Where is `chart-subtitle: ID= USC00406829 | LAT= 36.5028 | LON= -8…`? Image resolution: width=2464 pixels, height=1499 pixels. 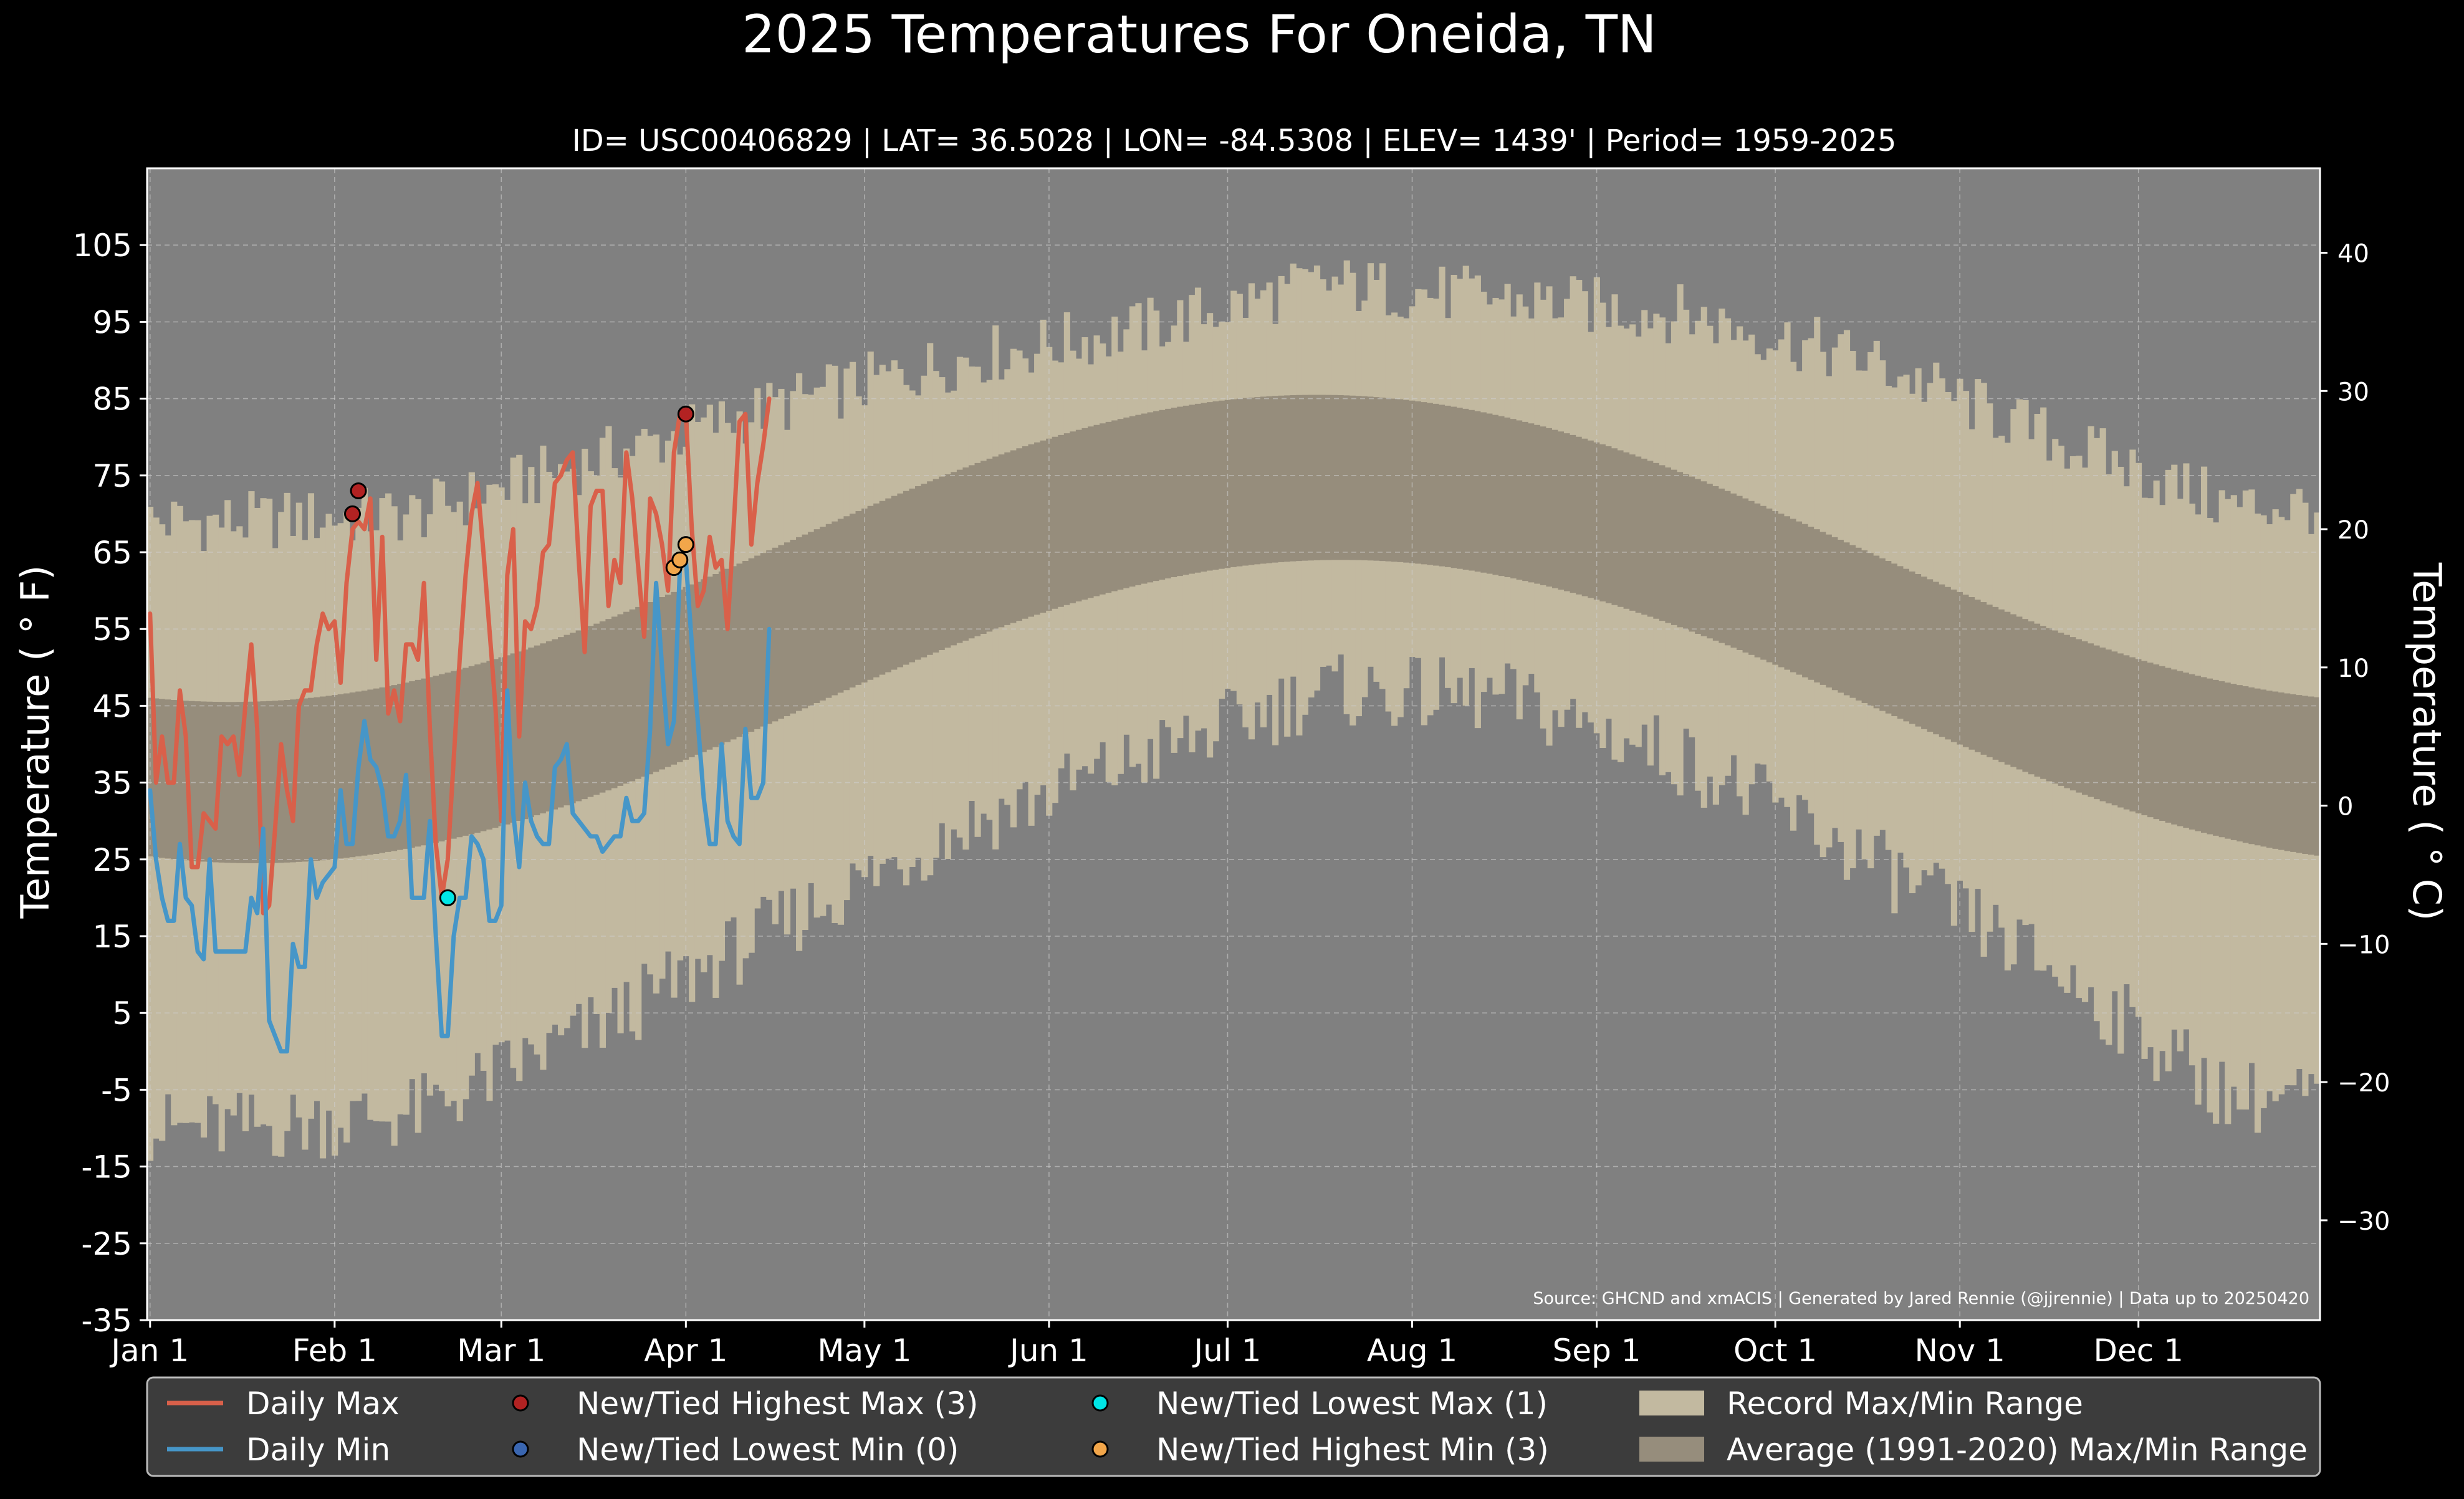 chart-subtitle: ID= USC00406829 | LAT= 36.5028 | LON= -8… is located at coordinates (1234, 140).